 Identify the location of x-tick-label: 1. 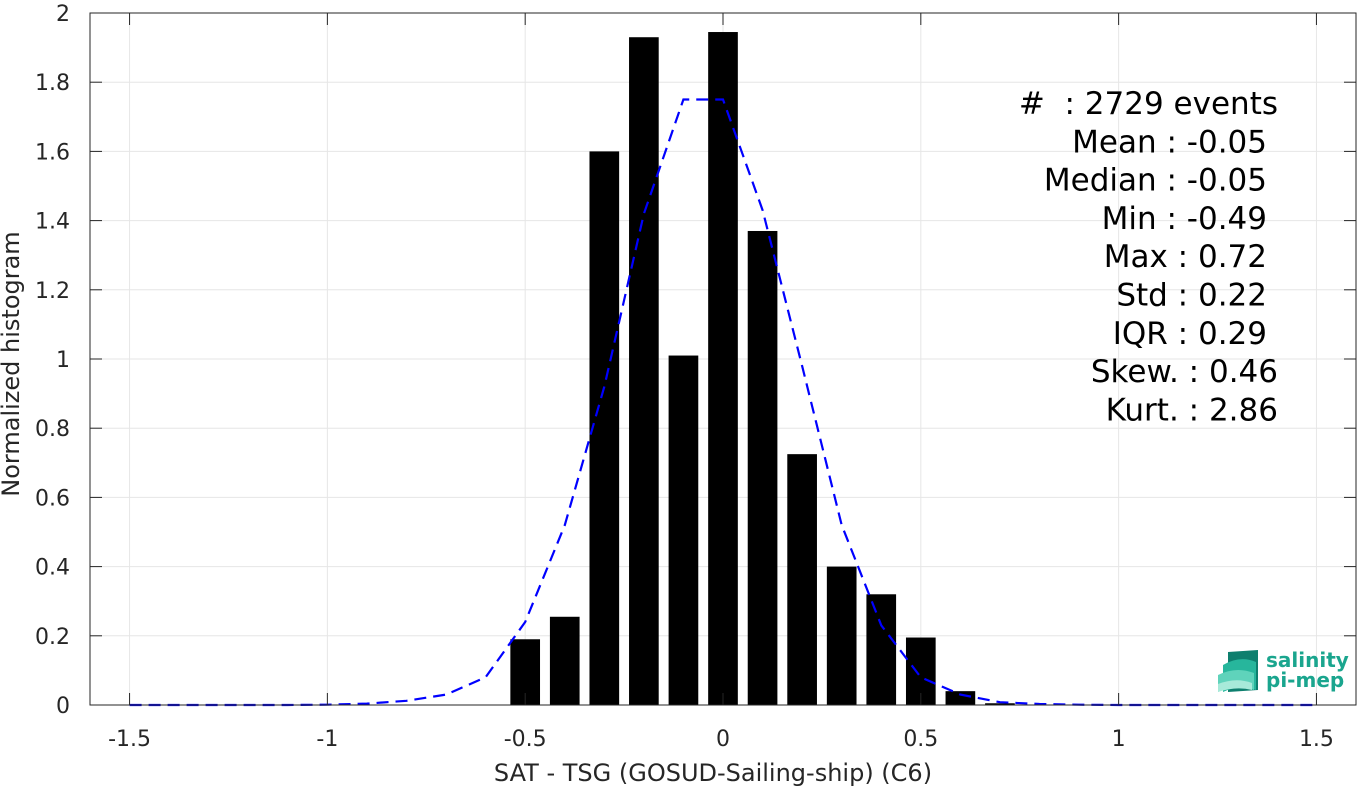
(1119, 739).